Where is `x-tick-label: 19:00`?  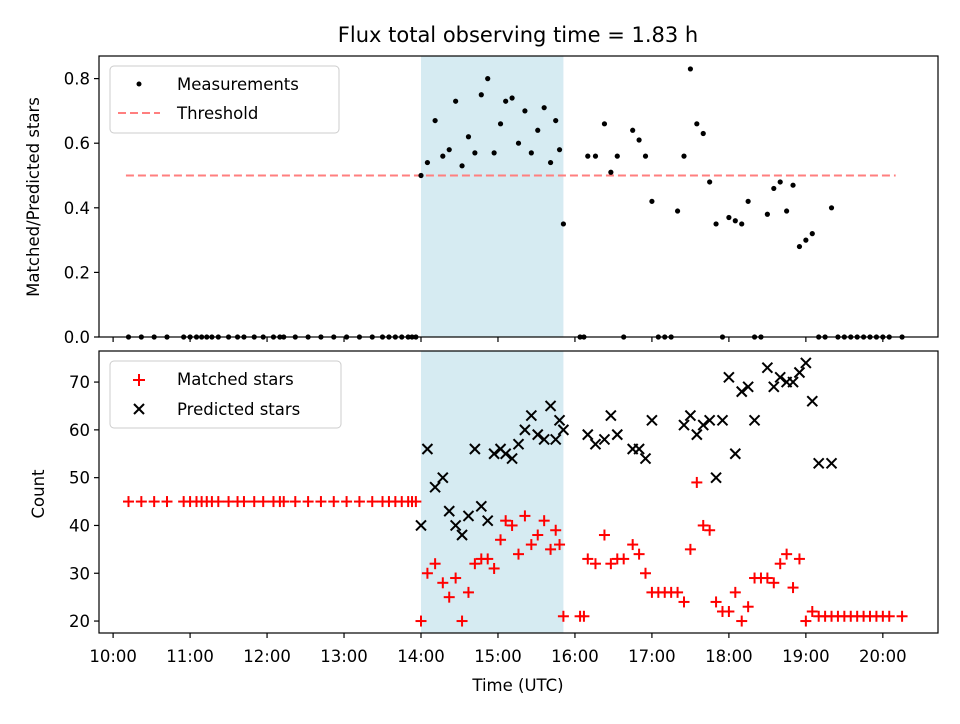
x-tick-label: 19:00 is located at coordinates (806, 656).